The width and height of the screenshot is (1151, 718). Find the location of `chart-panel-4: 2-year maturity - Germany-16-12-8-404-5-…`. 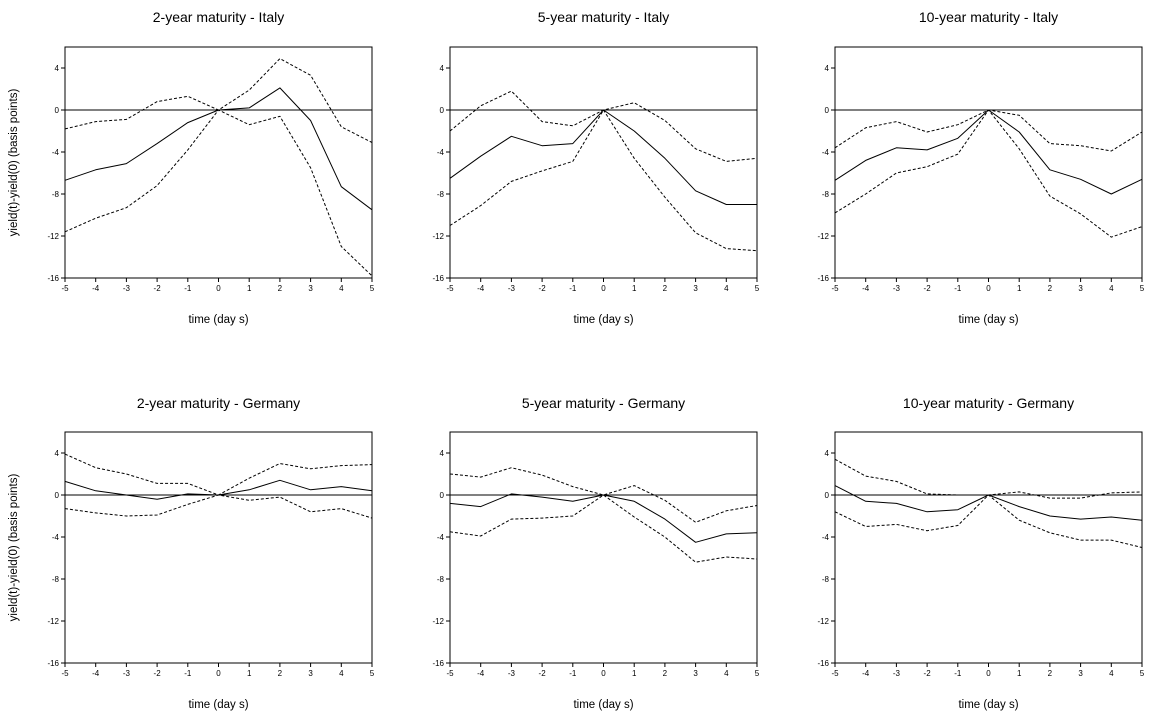

chart-panel-4: 2-year maturity - Germany-16-12-8-404-5-… is located at coordinates (191, 553).